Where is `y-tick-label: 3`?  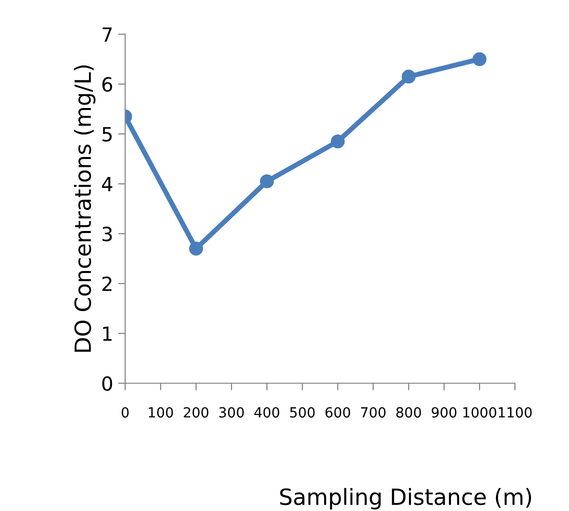
y-tick-label: 3 is located at coordinates (107, 234).